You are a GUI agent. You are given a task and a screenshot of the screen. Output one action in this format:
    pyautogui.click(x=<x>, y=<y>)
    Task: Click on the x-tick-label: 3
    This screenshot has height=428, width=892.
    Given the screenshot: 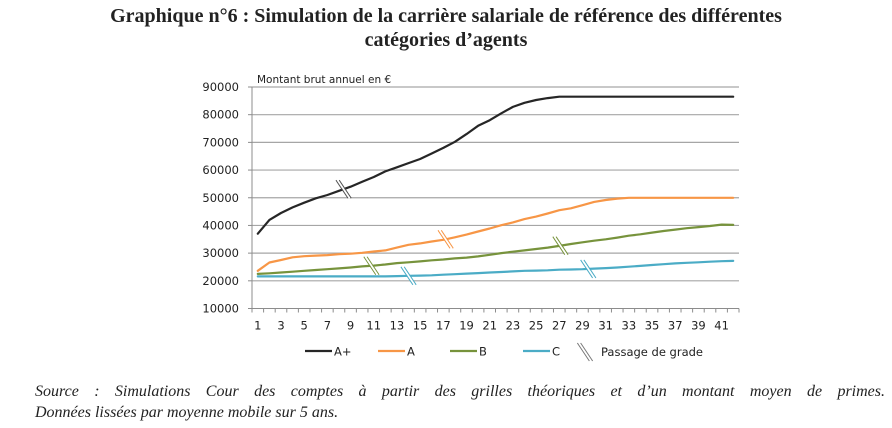 What is the action you would take?
    pyautogui.click(x=280, y=326)
    